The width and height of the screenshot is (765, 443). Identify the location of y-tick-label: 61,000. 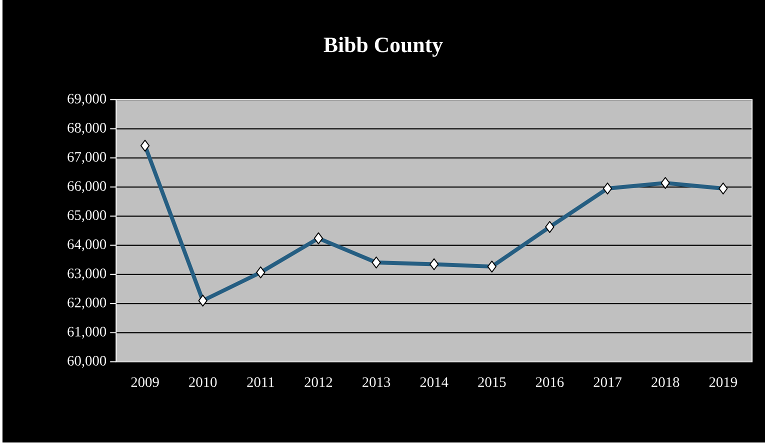
(87, 333).